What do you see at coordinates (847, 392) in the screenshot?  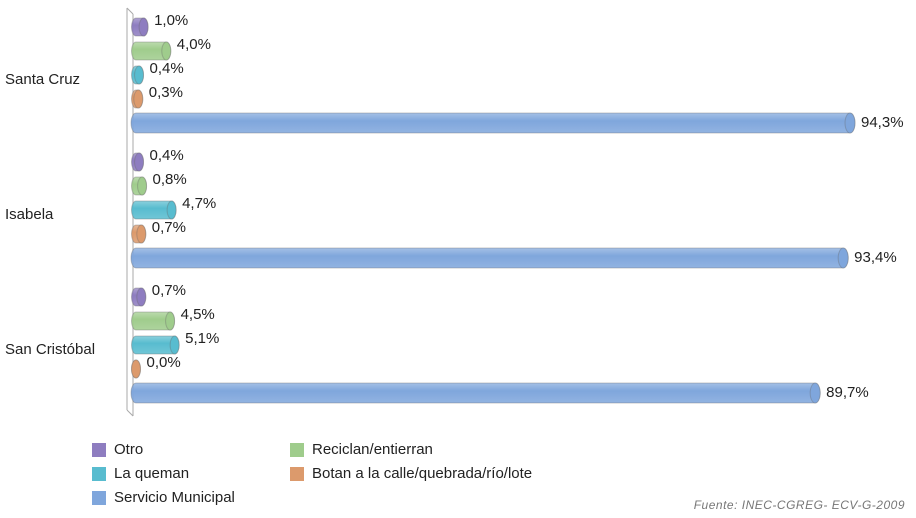 I see `data-label: 89,7%` at bounding box center [847, 392].